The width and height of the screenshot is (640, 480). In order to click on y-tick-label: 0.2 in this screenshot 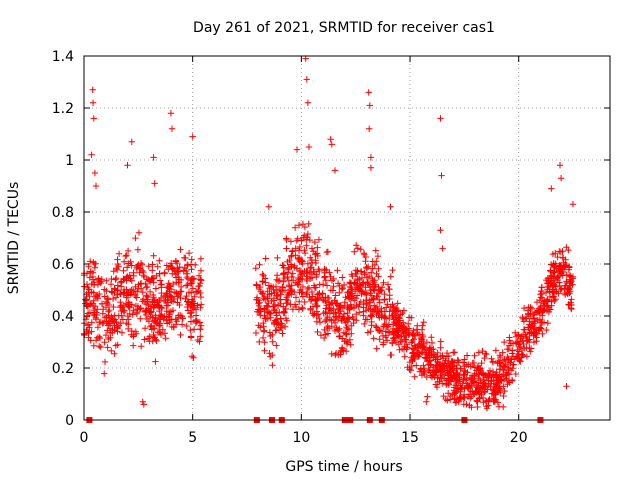, I will do `click(63, 369)`.